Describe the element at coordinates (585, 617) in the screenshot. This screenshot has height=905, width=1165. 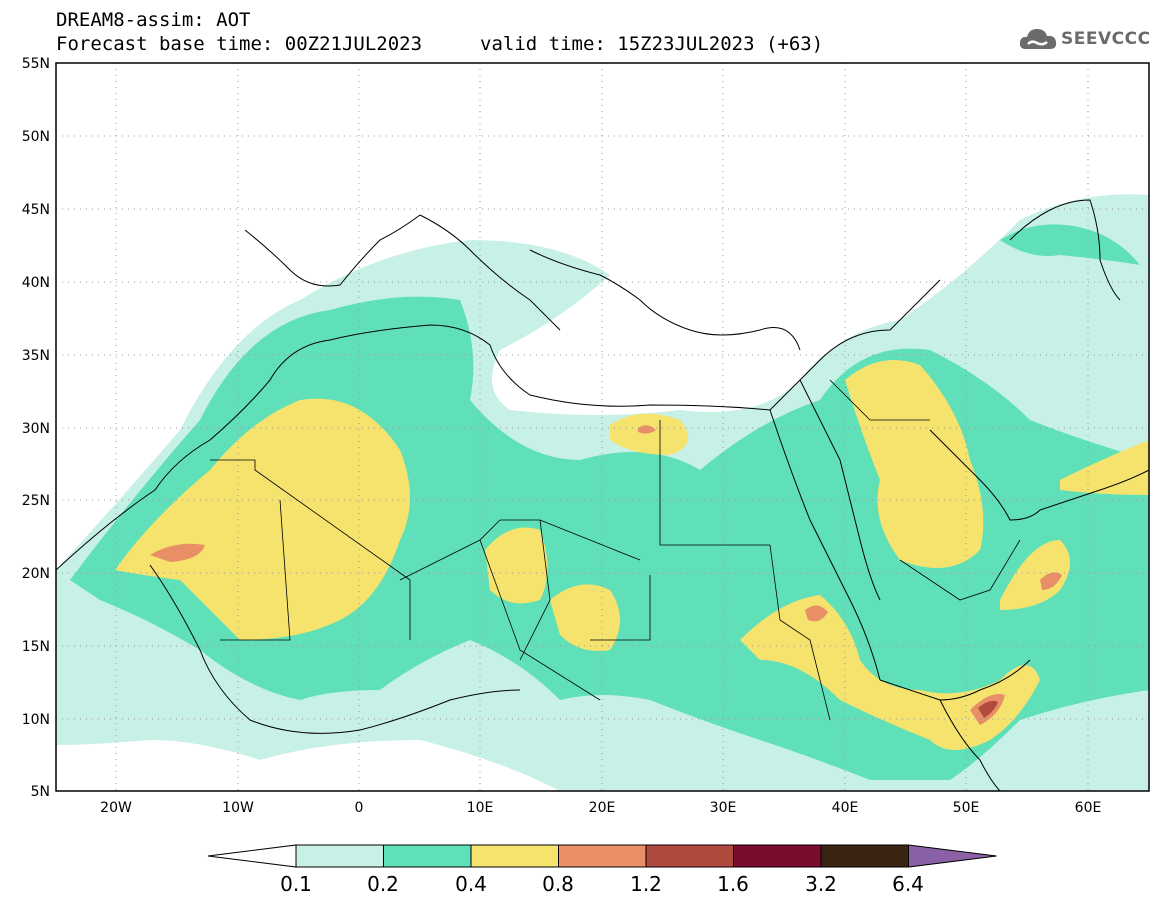
I see `aot-band-0.4-sudan` at that location.